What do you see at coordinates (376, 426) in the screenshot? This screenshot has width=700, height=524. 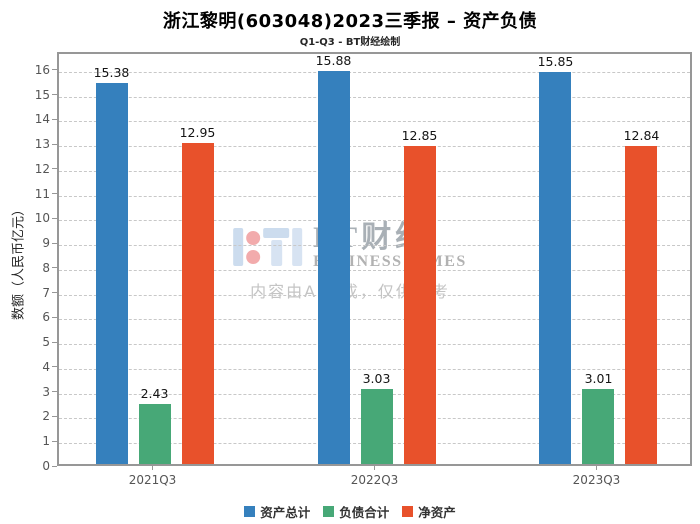 I see `bar-负债合计-2022Q3` at bounding box center [376, 426].